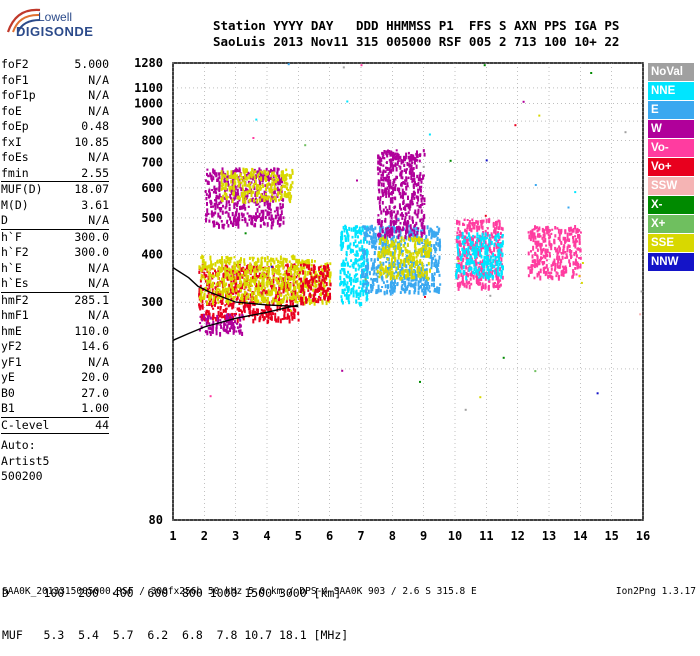 This screenshot has width=700, height=656. Describe the element at coordinates (55, 221) in the screenshot. I see `param-row-d: D N/A` at that location.